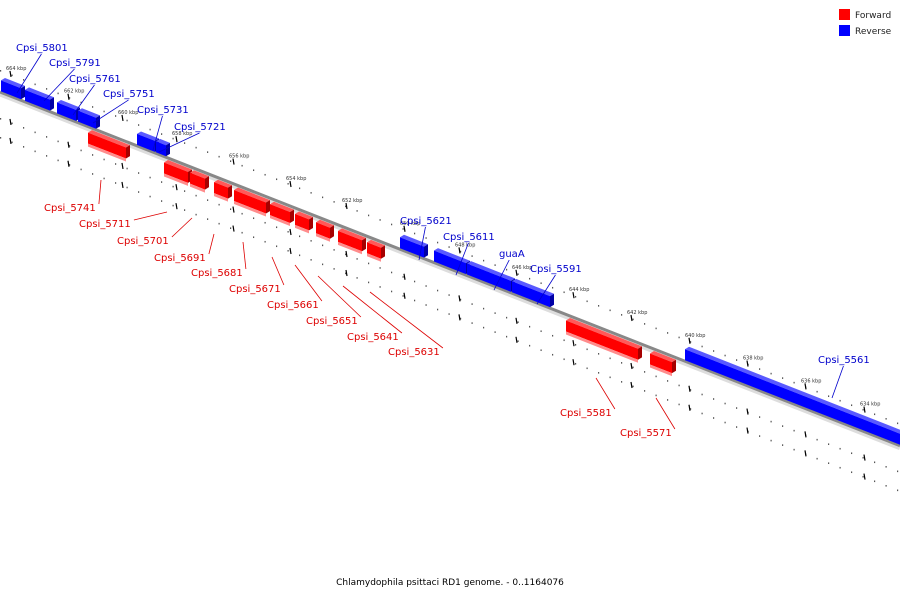 This screenshot has width=900, height=600. What do you see at coordinates (105, 224) in the screenshot?
I see `gene-label-Cpsi_5711: Cpsi_5711` at bounding box center [105, 224].